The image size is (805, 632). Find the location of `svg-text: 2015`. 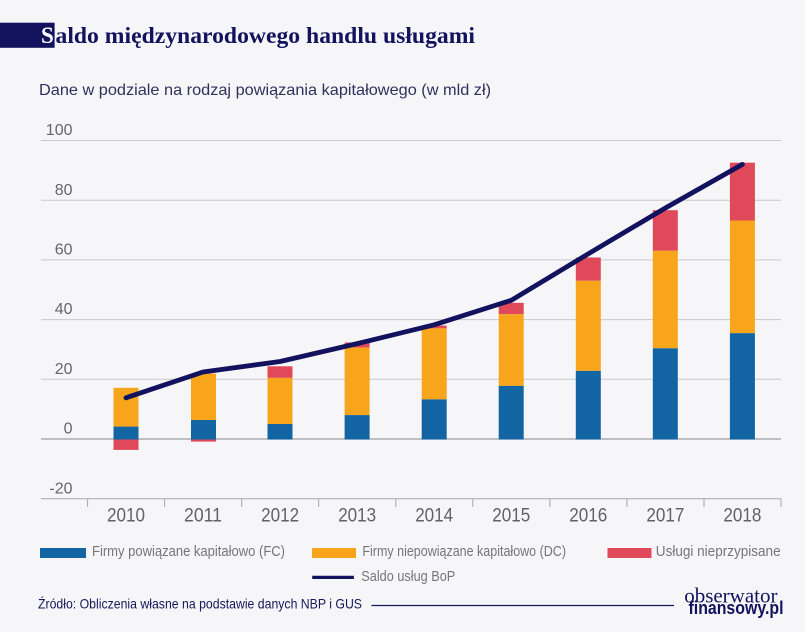

svg-text: 2015 is located at coordinates (511, 515).